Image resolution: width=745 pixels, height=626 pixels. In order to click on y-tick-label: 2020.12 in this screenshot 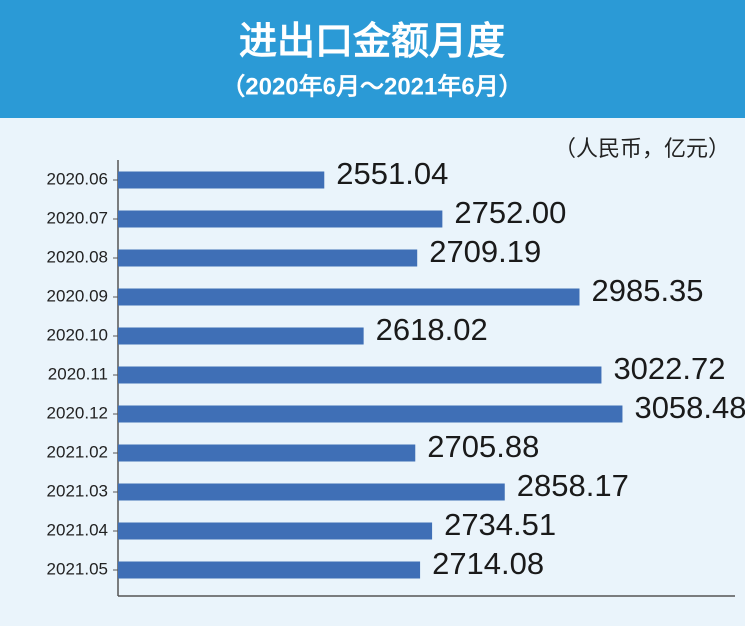, I will do `click(77, 412)`.